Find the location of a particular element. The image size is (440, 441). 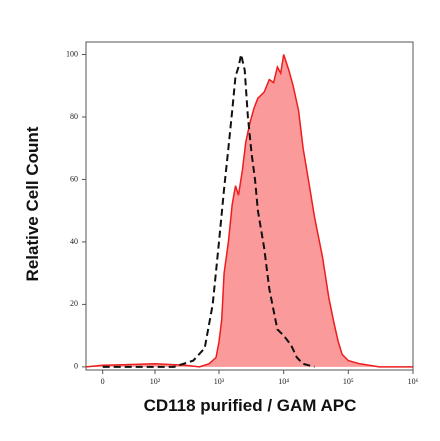

x-axis-label: CD118 purified / GAM APC is located at coordinates (250, 405).